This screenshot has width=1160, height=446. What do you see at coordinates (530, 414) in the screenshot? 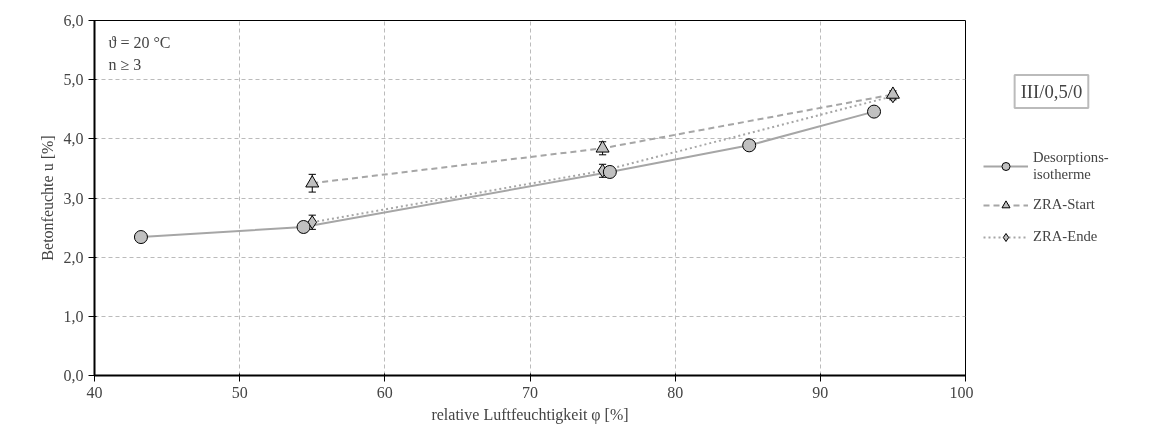
I see `x-axis-title: relative Luftfeuchtigkeit φ [%]` at bounding box center [530, 414].